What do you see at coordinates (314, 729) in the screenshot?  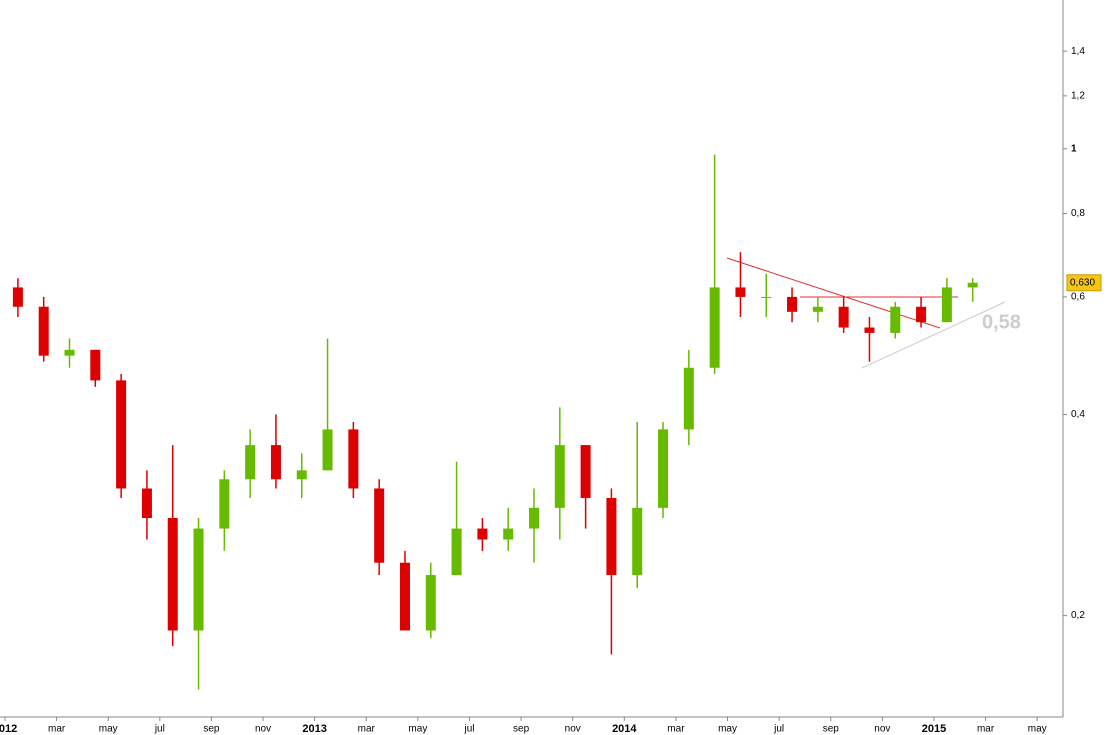 I see `x-tick-label: 2013` at bounding box center [314, 729].